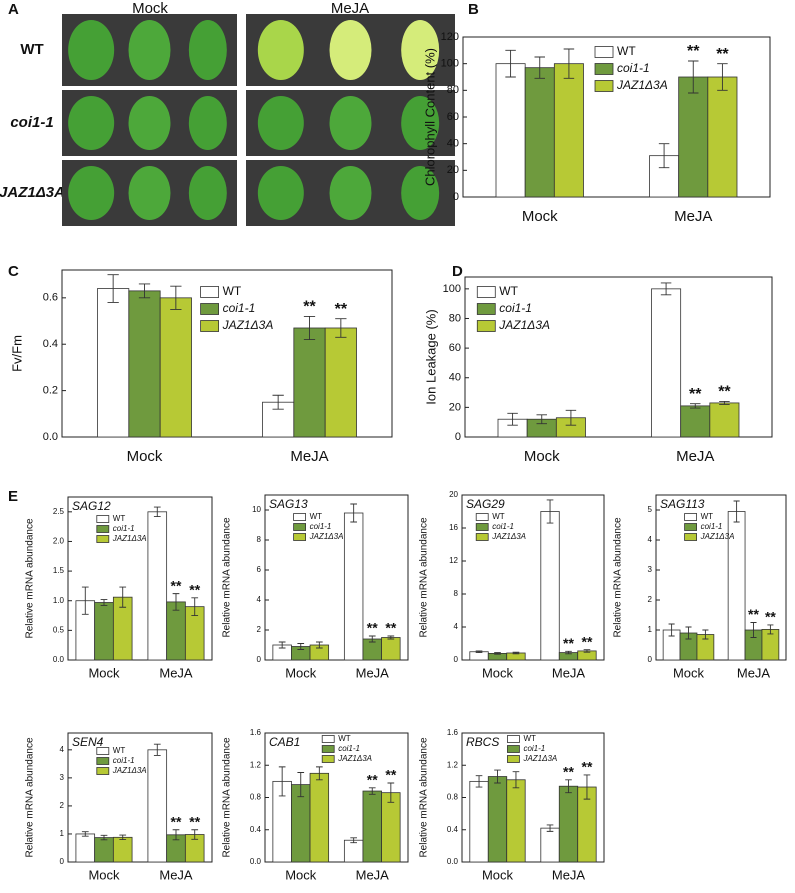 This screenshot has height=893, width=795. Describe the element at coordinates (50, 344) in the screenshot. I see `y-tick-label: 0.4` at that location.